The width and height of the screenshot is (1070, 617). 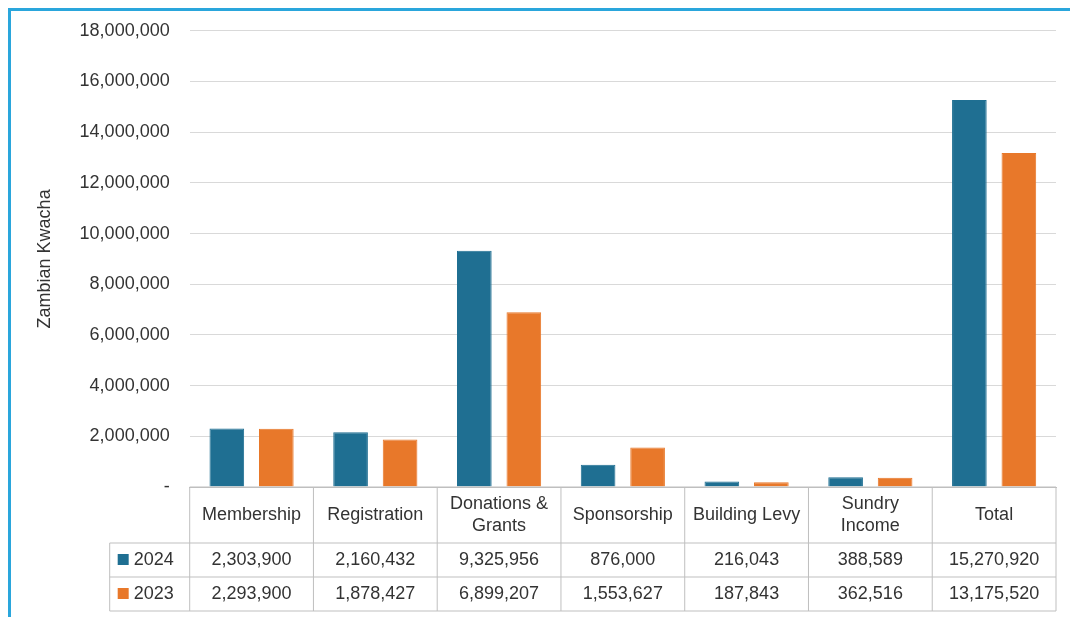 What do you see at coordinates (124, 181) in the screenshot?
I see `y-tick-label: 12,000,000` at bounding box center [124, 181].